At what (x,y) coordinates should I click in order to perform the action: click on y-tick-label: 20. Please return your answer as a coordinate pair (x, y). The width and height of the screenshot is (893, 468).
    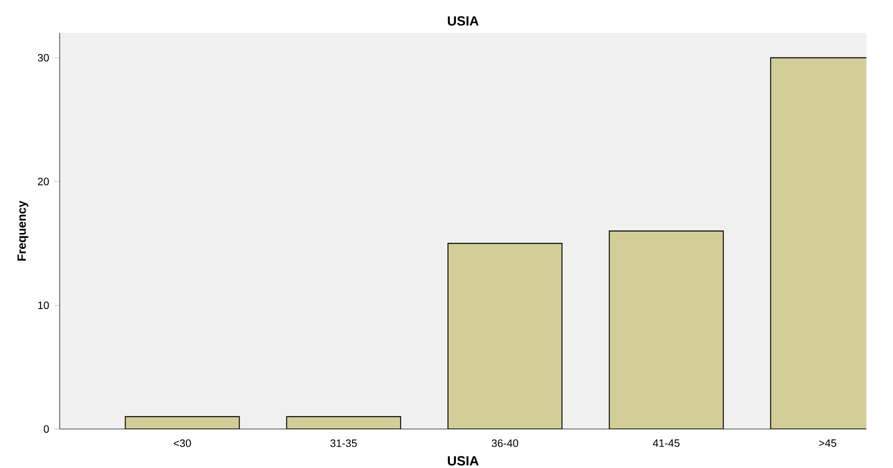
    Looking at the image, I should click on (43, 182).